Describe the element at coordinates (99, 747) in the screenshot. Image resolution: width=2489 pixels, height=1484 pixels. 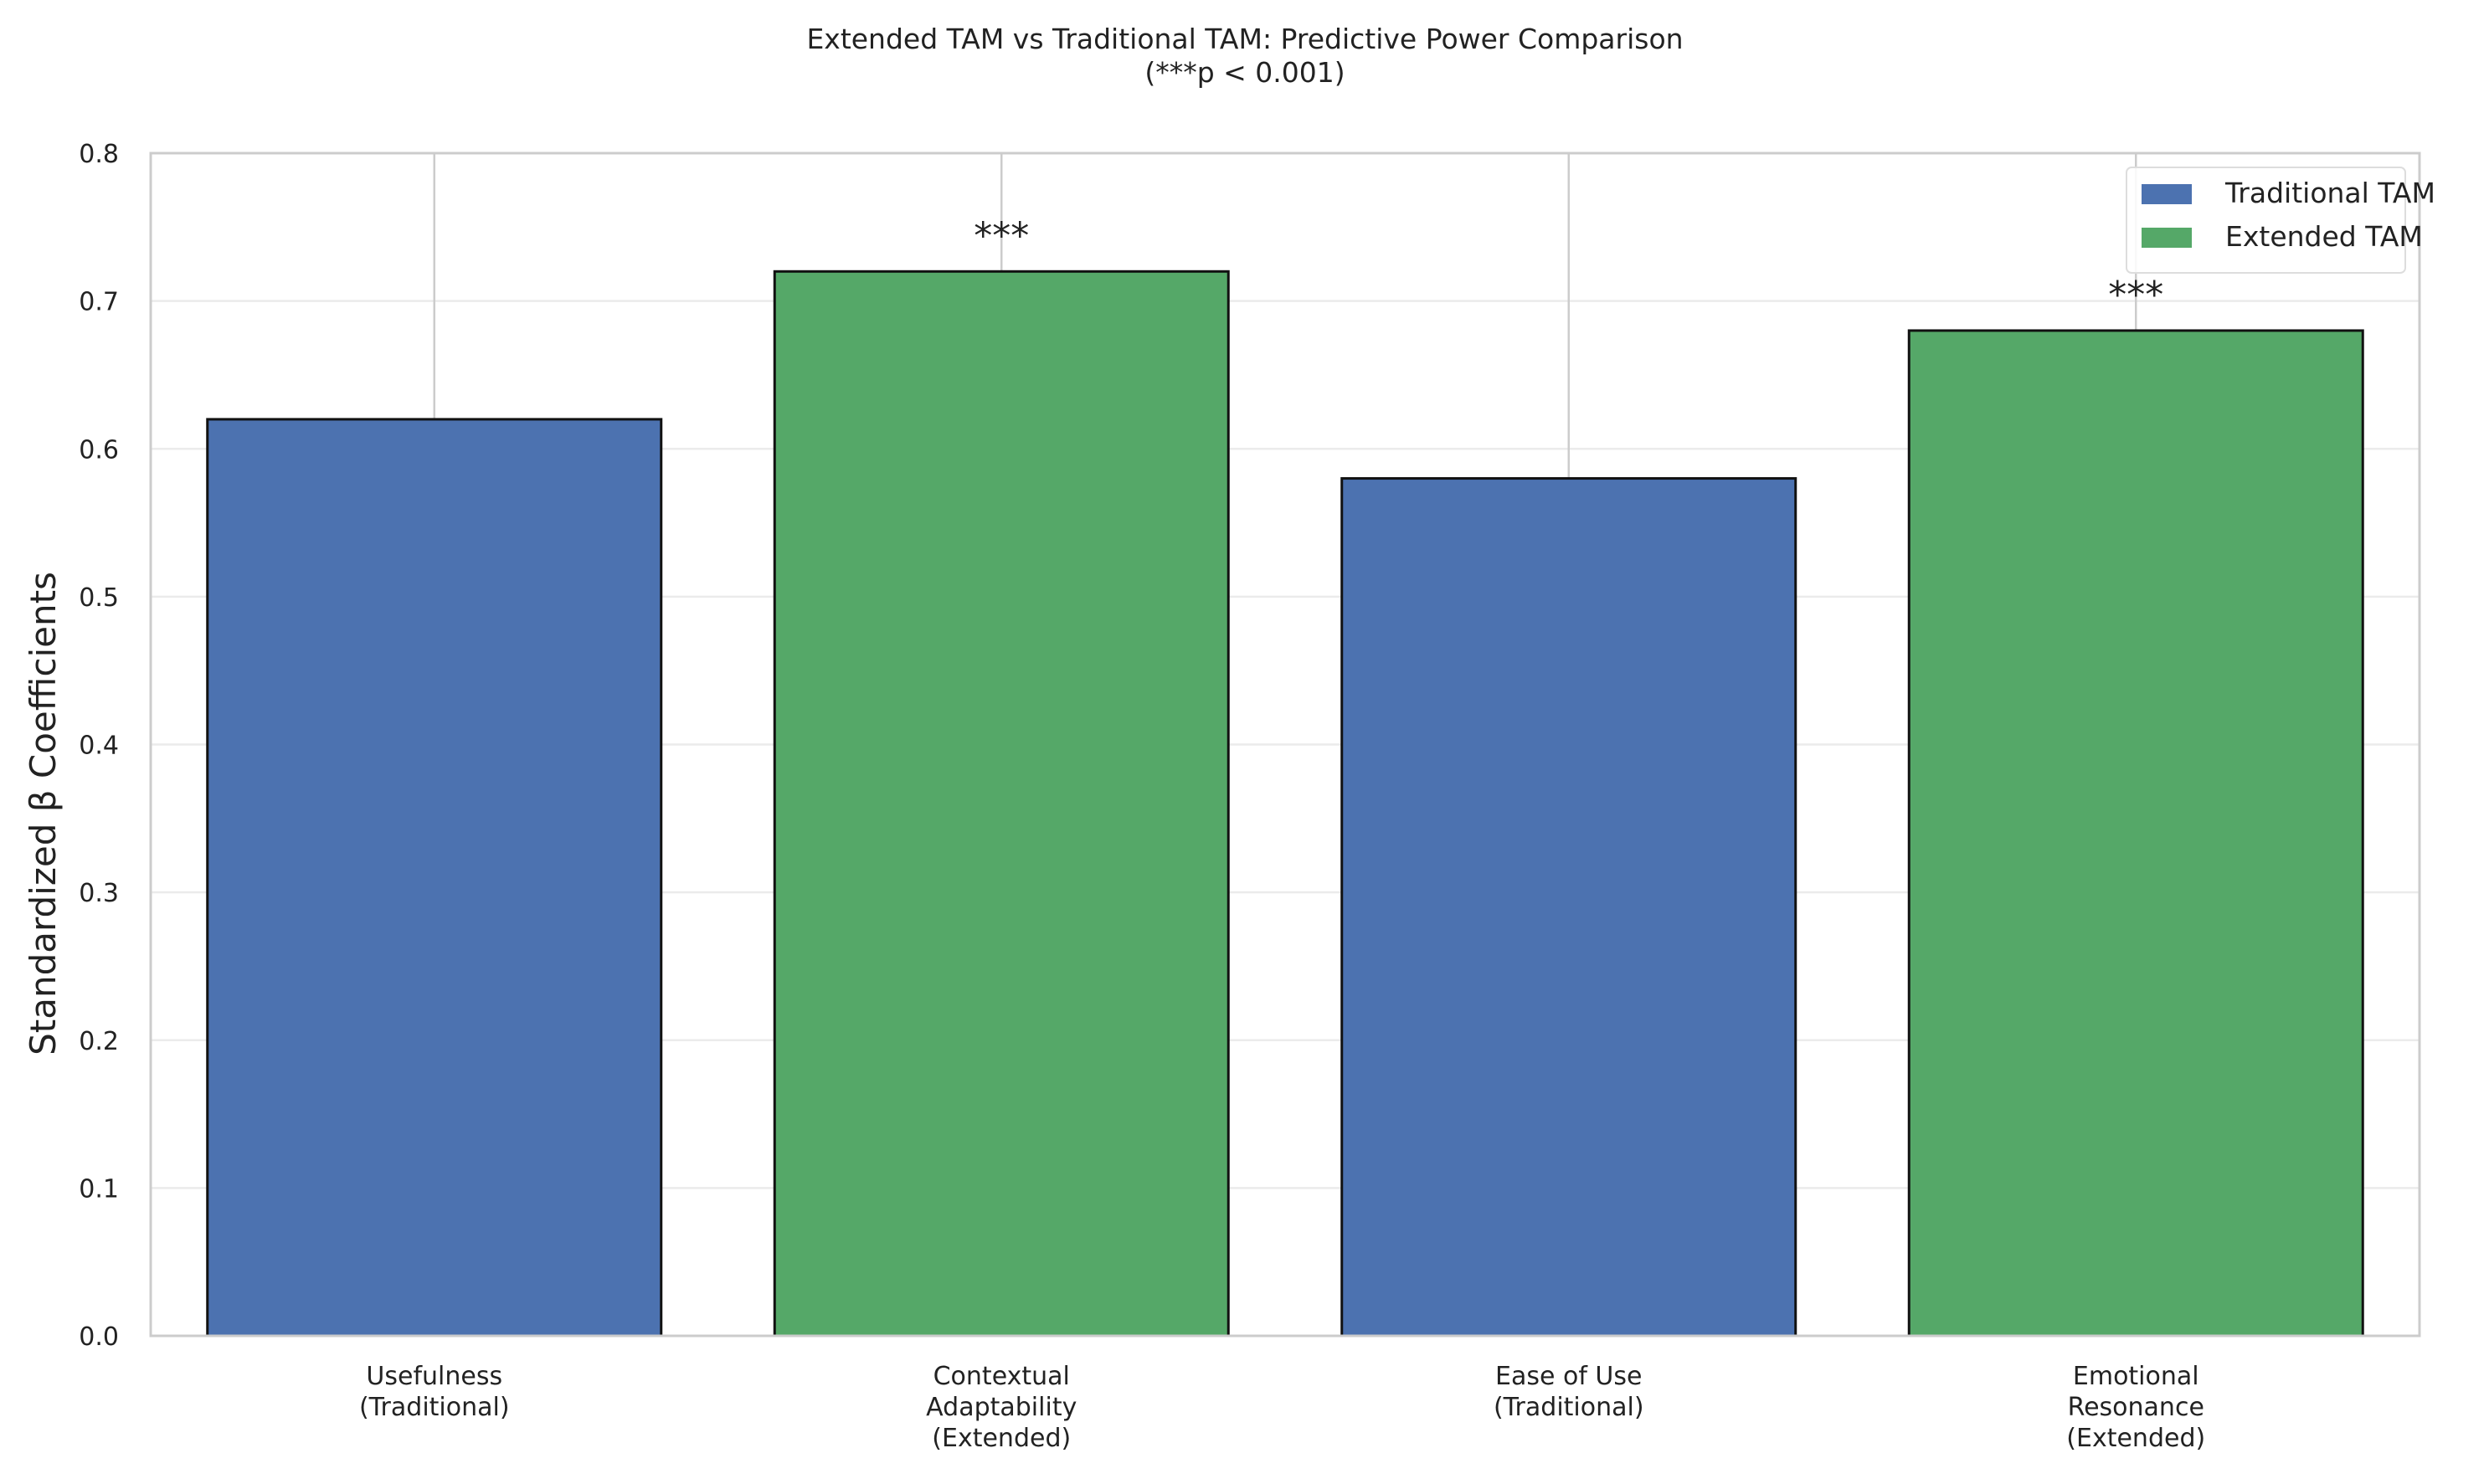
I see `y-tick-label: 0.4` at that location.